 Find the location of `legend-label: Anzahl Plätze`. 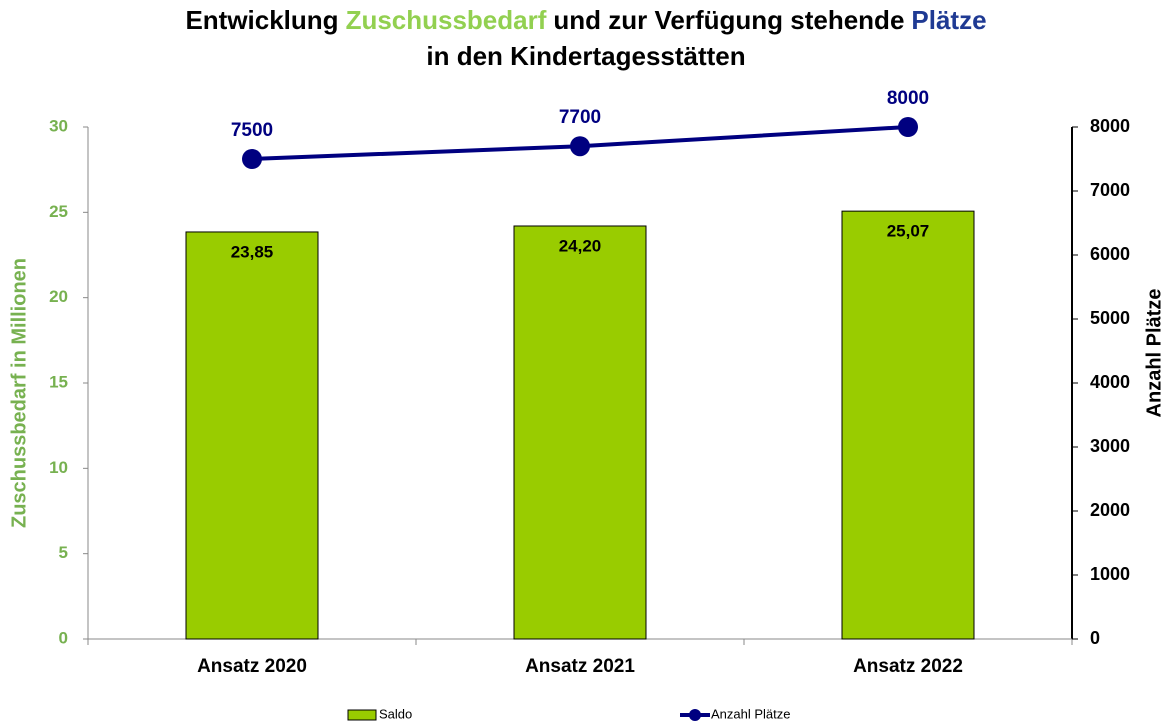

legend-label: Anzahl Plätze is located at coordinates (751, 713).